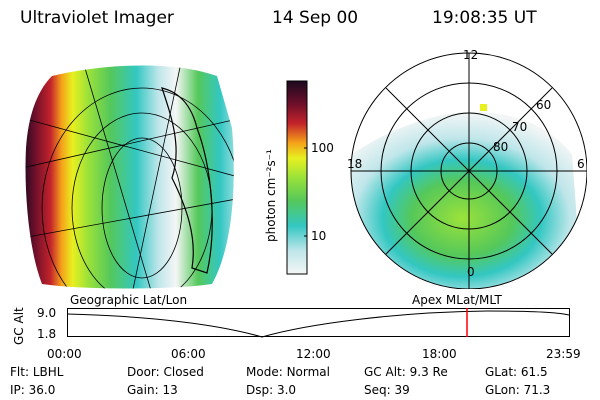 The image size is (600, 400). What do you see at coordinates (297, 177) in the screenshot?
I see `intensity-colorbar` at bounding box center [297, 177].